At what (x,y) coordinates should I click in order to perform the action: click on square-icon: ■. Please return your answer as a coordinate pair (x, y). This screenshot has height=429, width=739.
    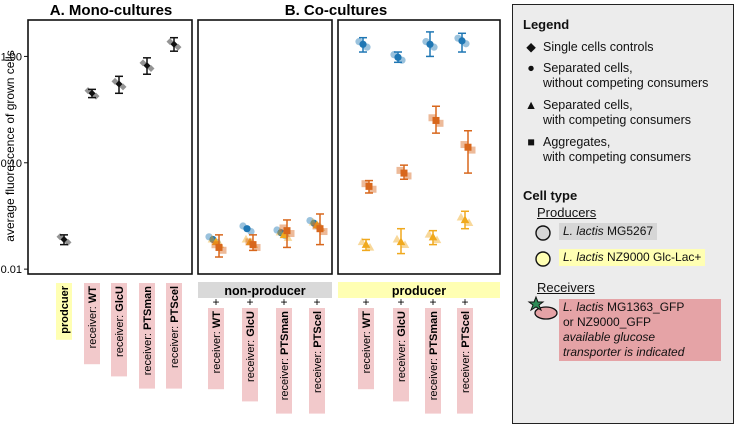
    Looking at the image, I should click on (531, 142).